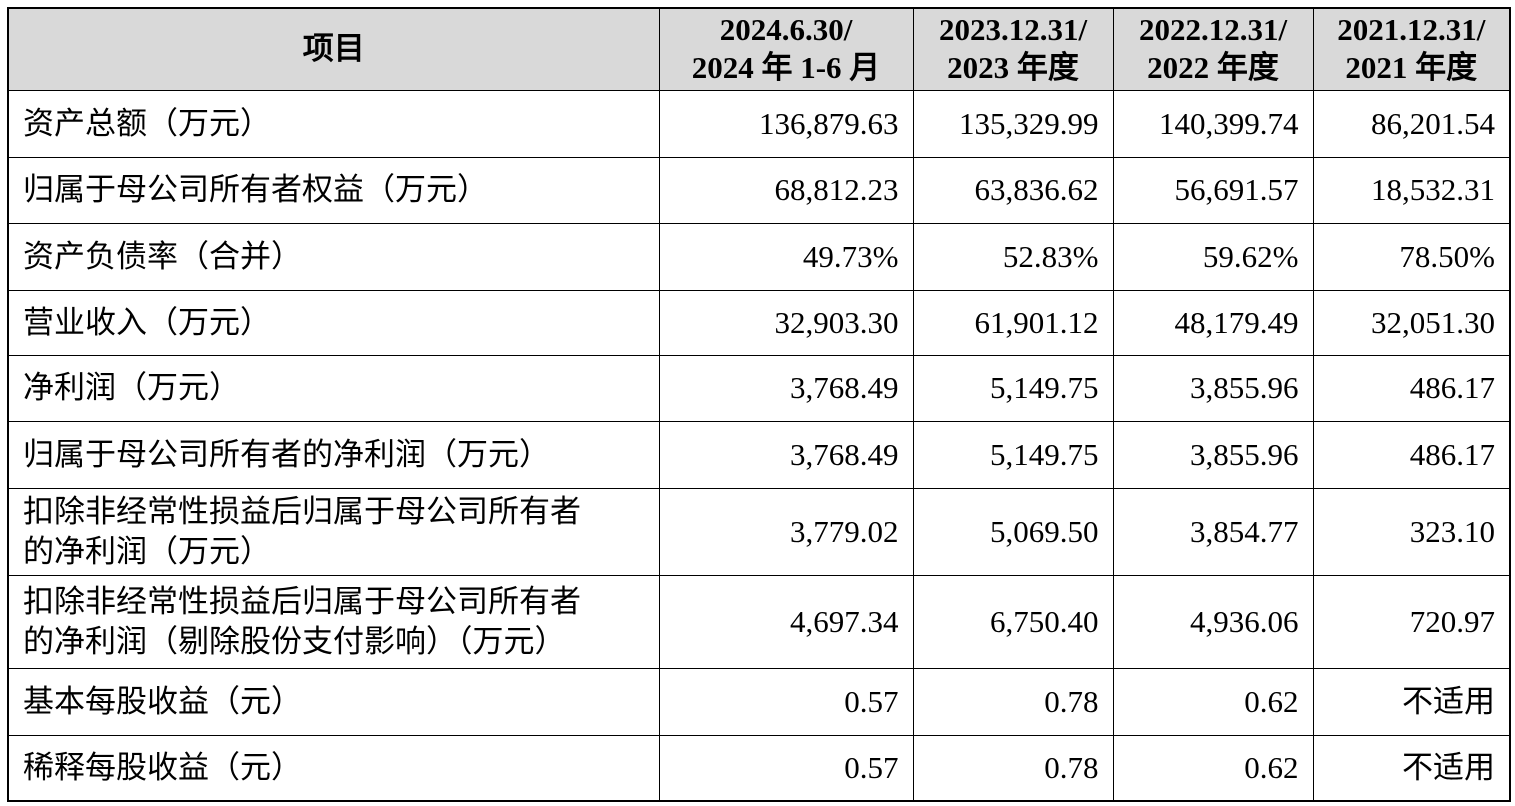 Image resolution: width=1515 pixels, height=806 pixels. Describe the element at coordinates (1213, 531) in the screenshot. I see `value-cell: 3,854.77` at that location.